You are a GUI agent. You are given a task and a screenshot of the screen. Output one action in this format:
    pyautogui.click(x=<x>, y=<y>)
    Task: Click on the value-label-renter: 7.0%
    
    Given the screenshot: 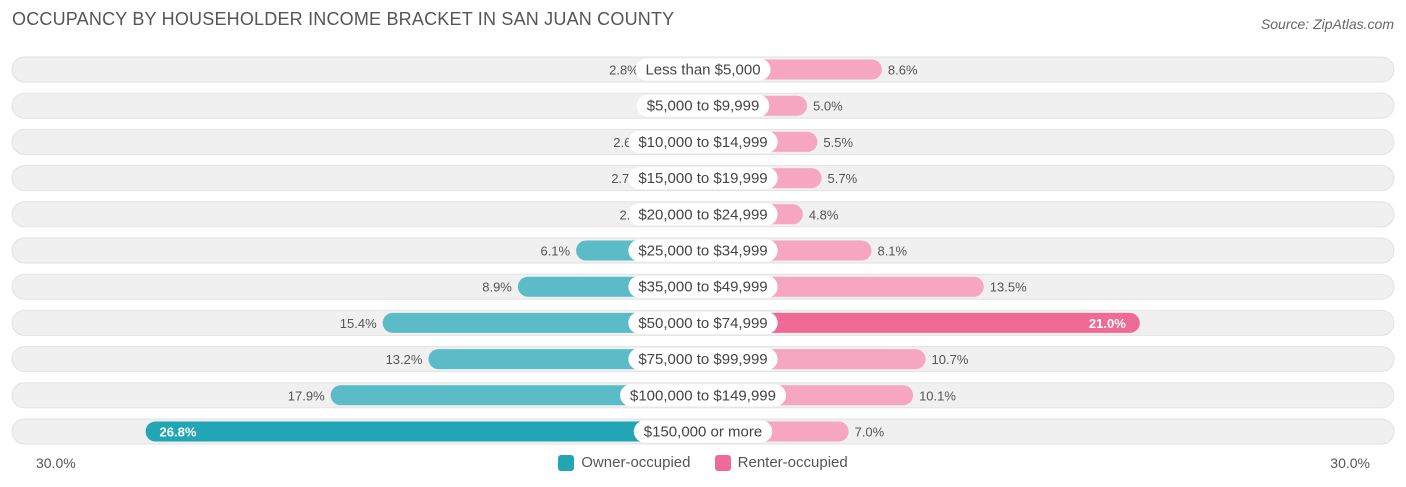 What is the action you would take?
    pyautogui.click(x=870, y=432)
    